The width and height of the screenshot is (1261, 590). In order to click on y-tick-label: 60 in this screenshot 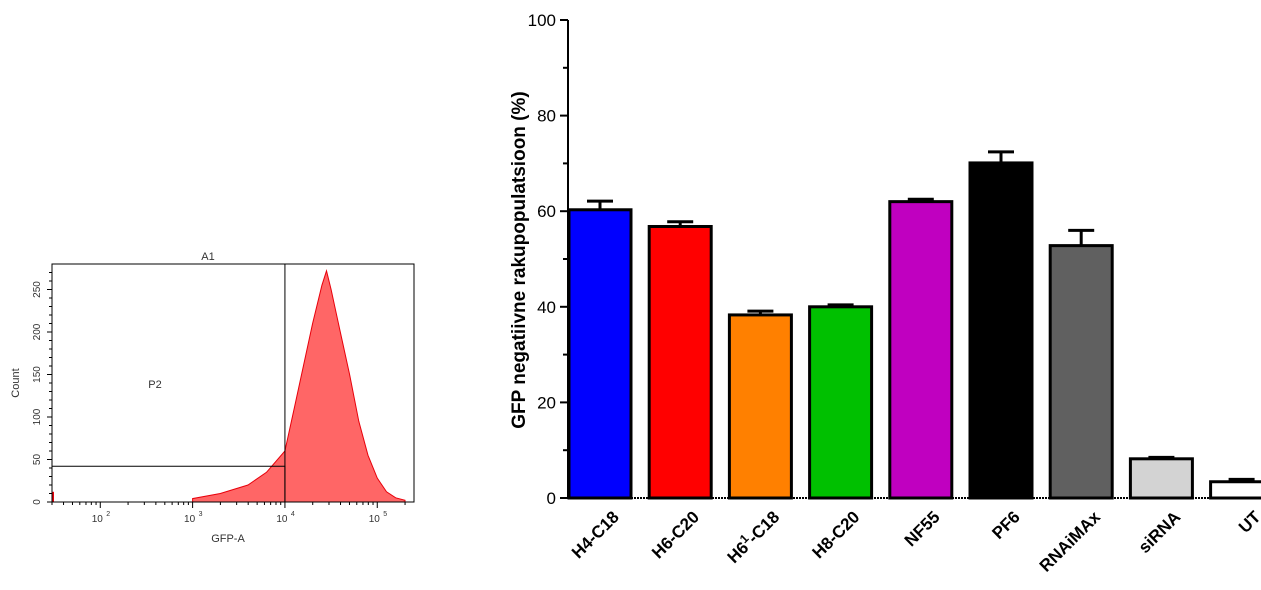, I will do `click(546, 211)`.